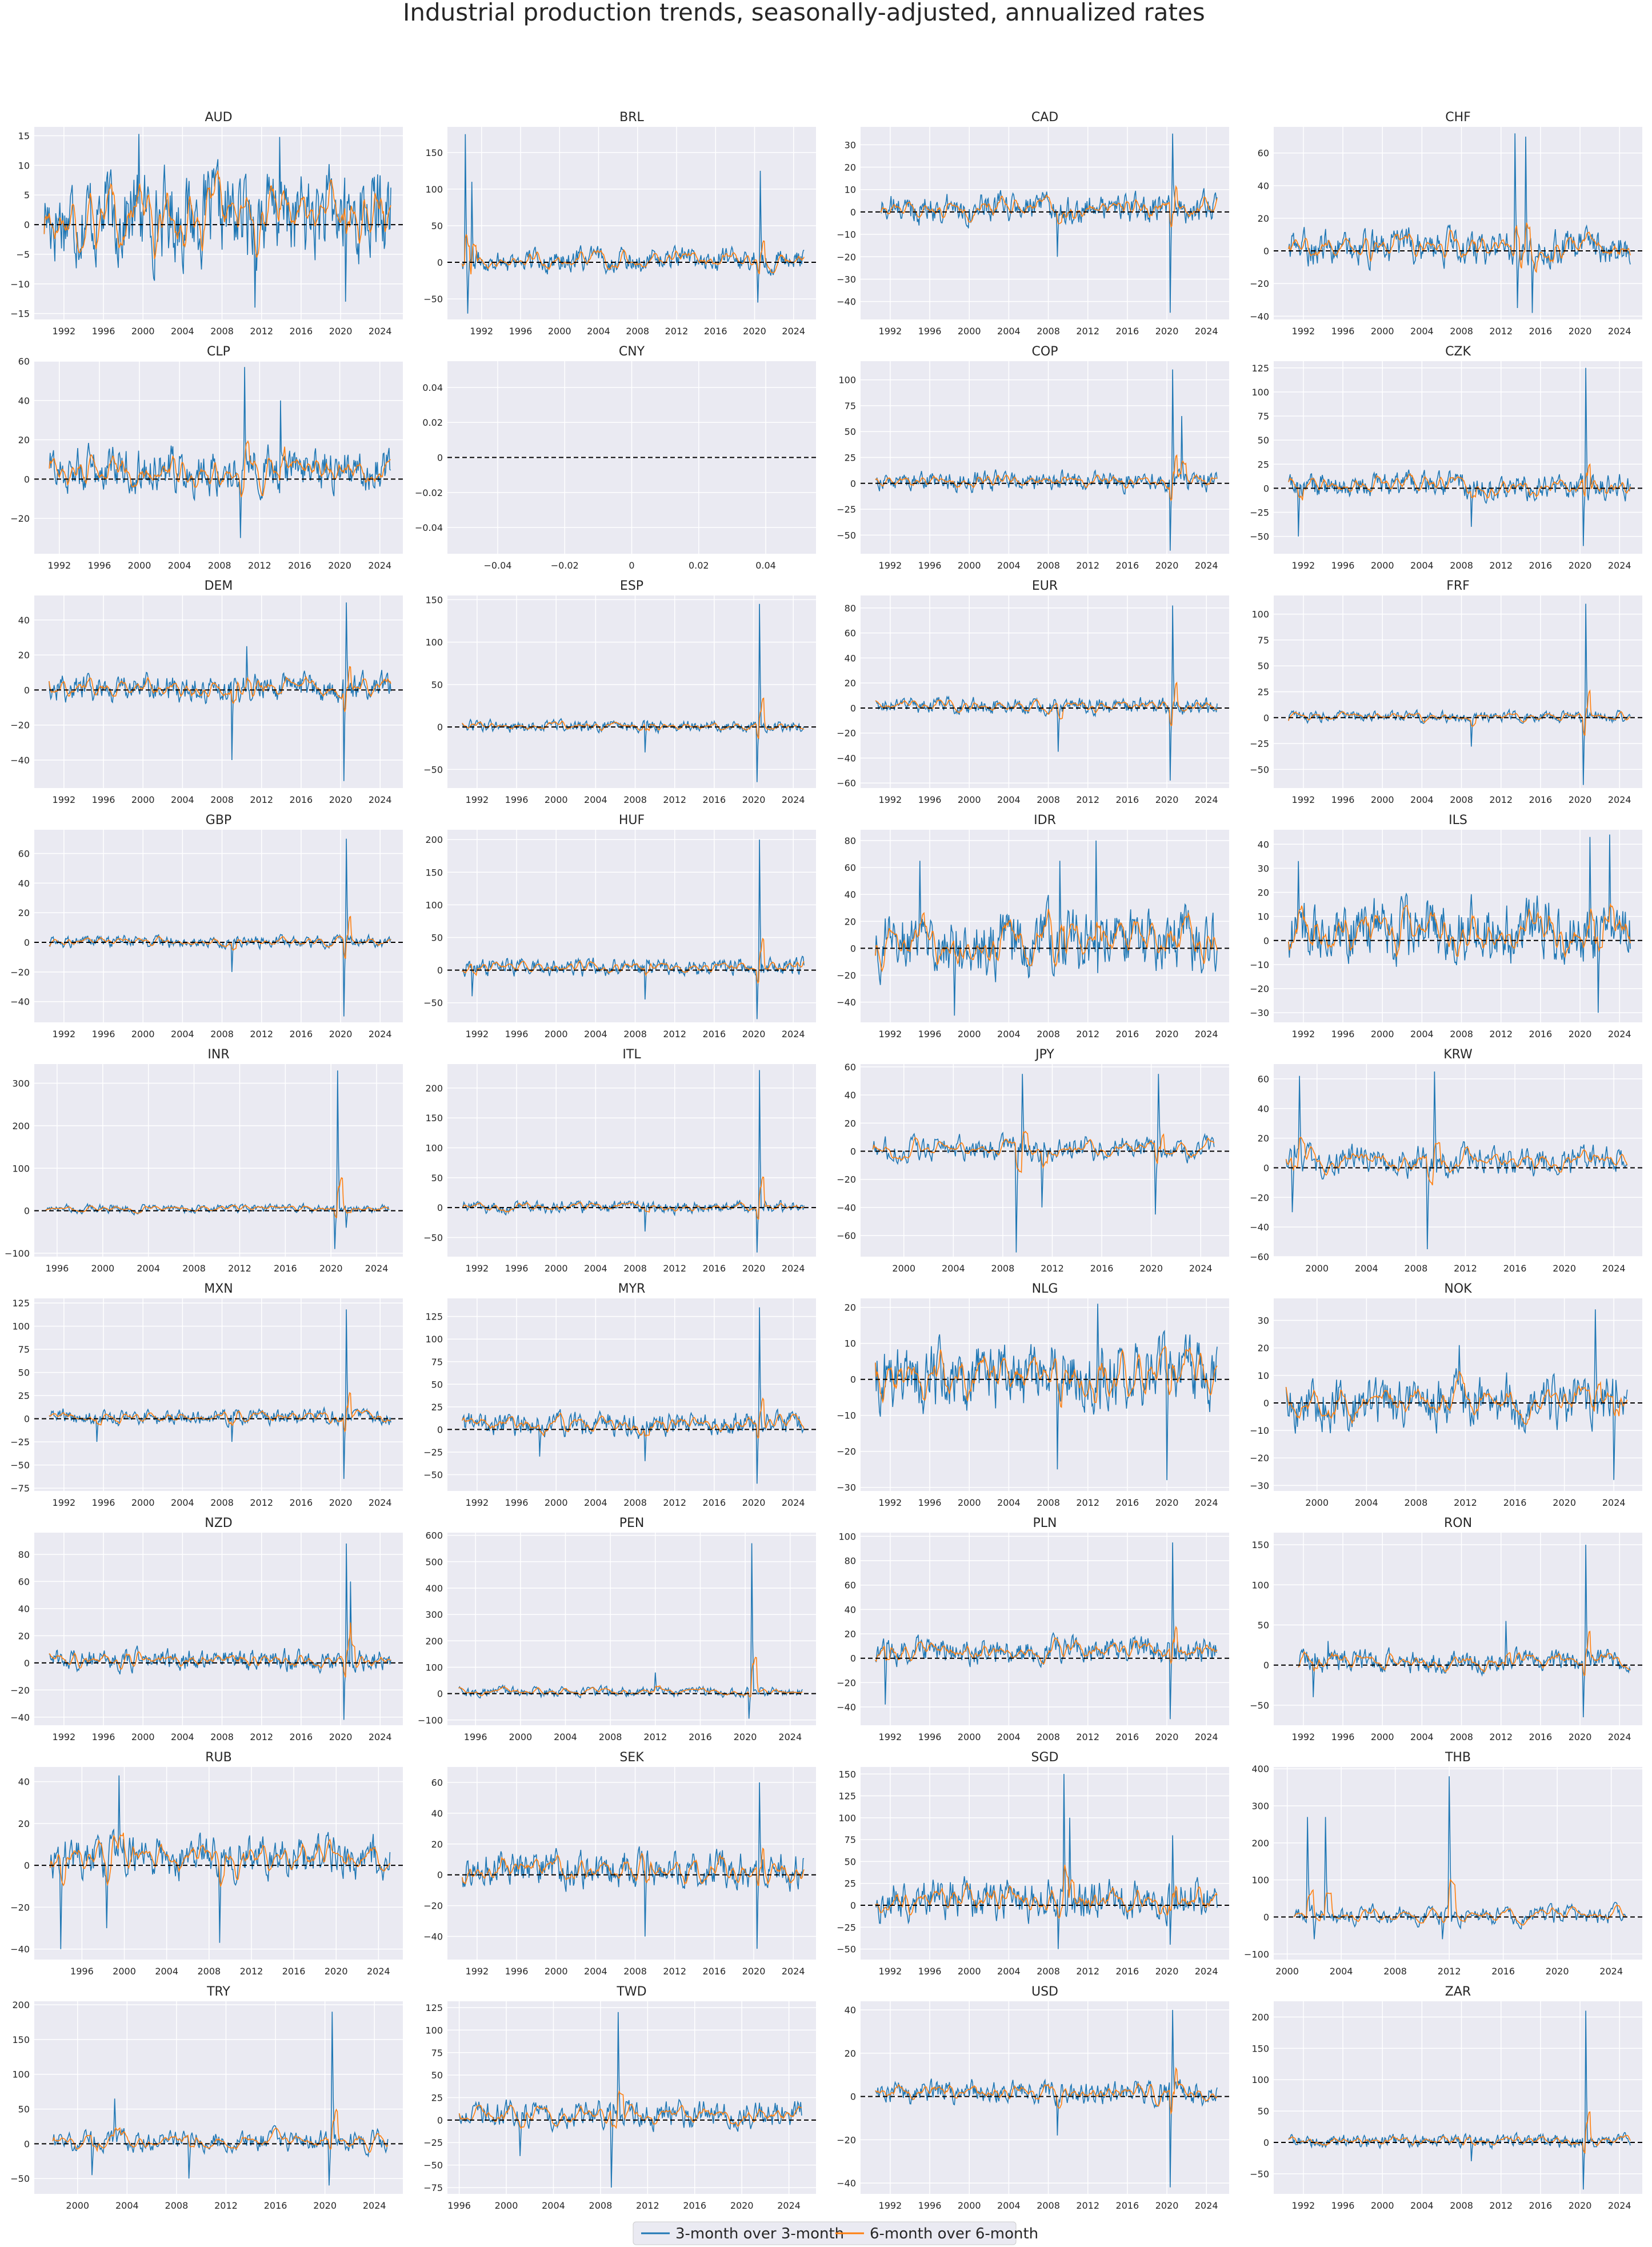 The image size is (1652, 2247). I want to click on y-tick-label: 15, so click(24, 136).